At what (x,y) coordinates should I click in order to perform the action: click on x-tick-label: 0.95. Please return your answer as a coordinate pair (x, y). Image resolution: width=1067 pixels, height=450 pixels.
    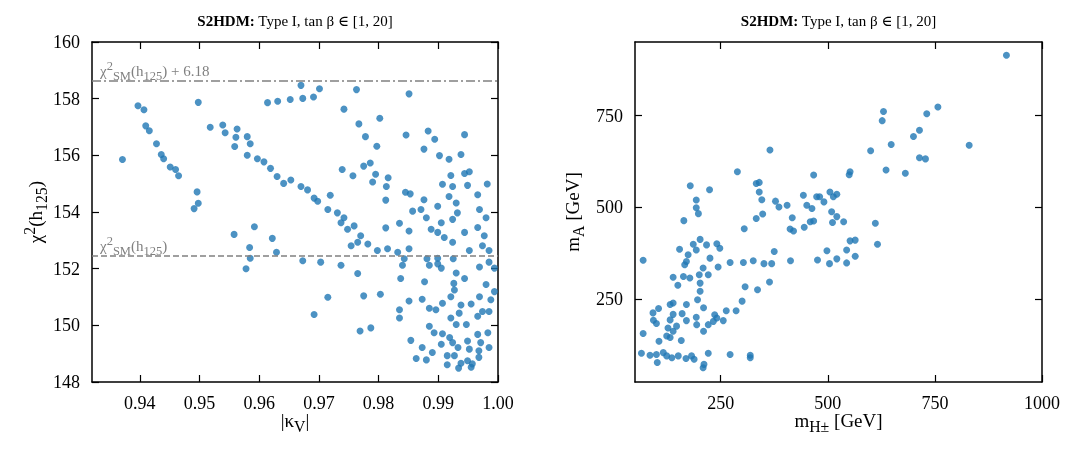
    Looking at the image, I should click on (199, 403).